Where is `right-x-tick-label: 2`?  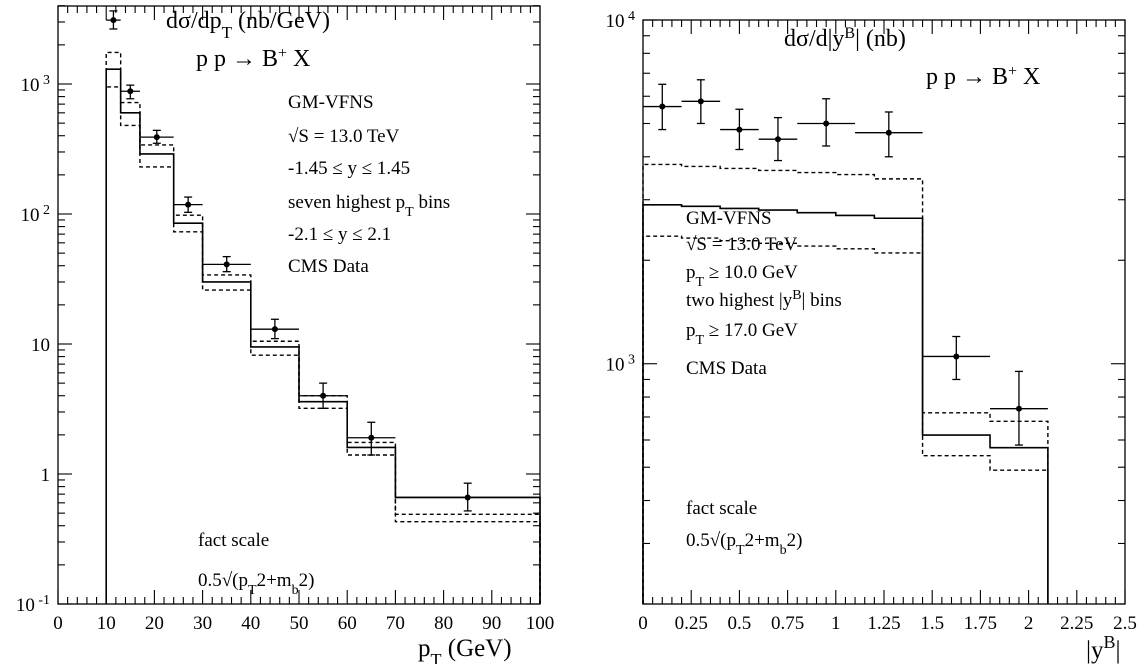 right-x-tick-label: 2 is located at coordinates (1029, 623).